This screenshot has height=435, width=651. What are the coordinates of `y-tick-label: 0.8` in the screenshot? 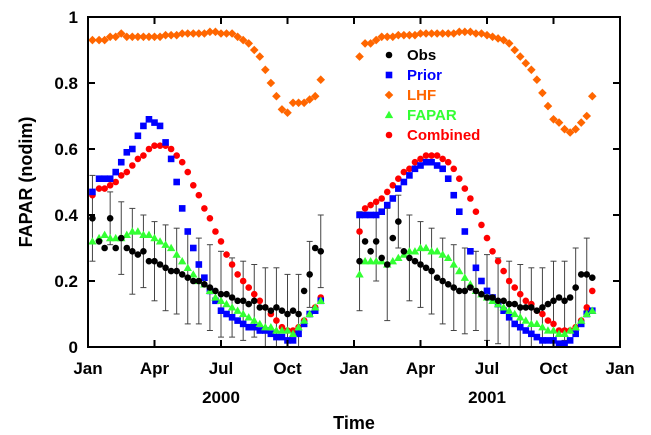 It's located at (66, 83).